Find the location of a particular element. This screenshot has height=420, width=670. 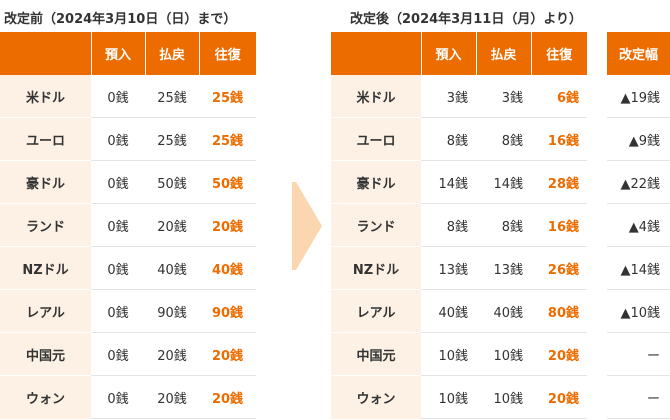

change-value: ▲10銭 is located at coordinates (638, 311).